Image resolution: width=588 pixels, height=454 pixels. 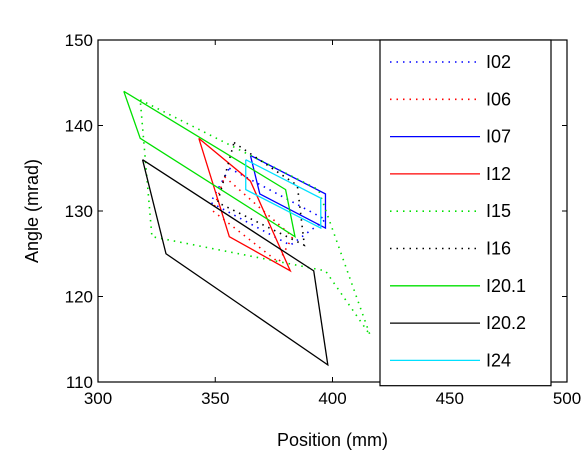 I want to click on legend-label: I20.1, so click(x=506, y=286).